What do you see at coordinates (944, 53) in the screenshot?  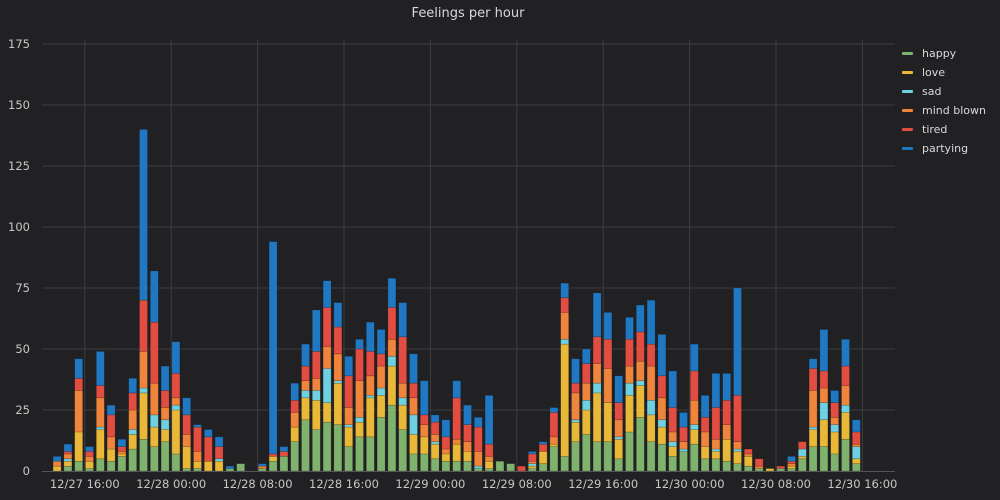 I see `legend-item-happy: happy` at bounding box center [944, 53].